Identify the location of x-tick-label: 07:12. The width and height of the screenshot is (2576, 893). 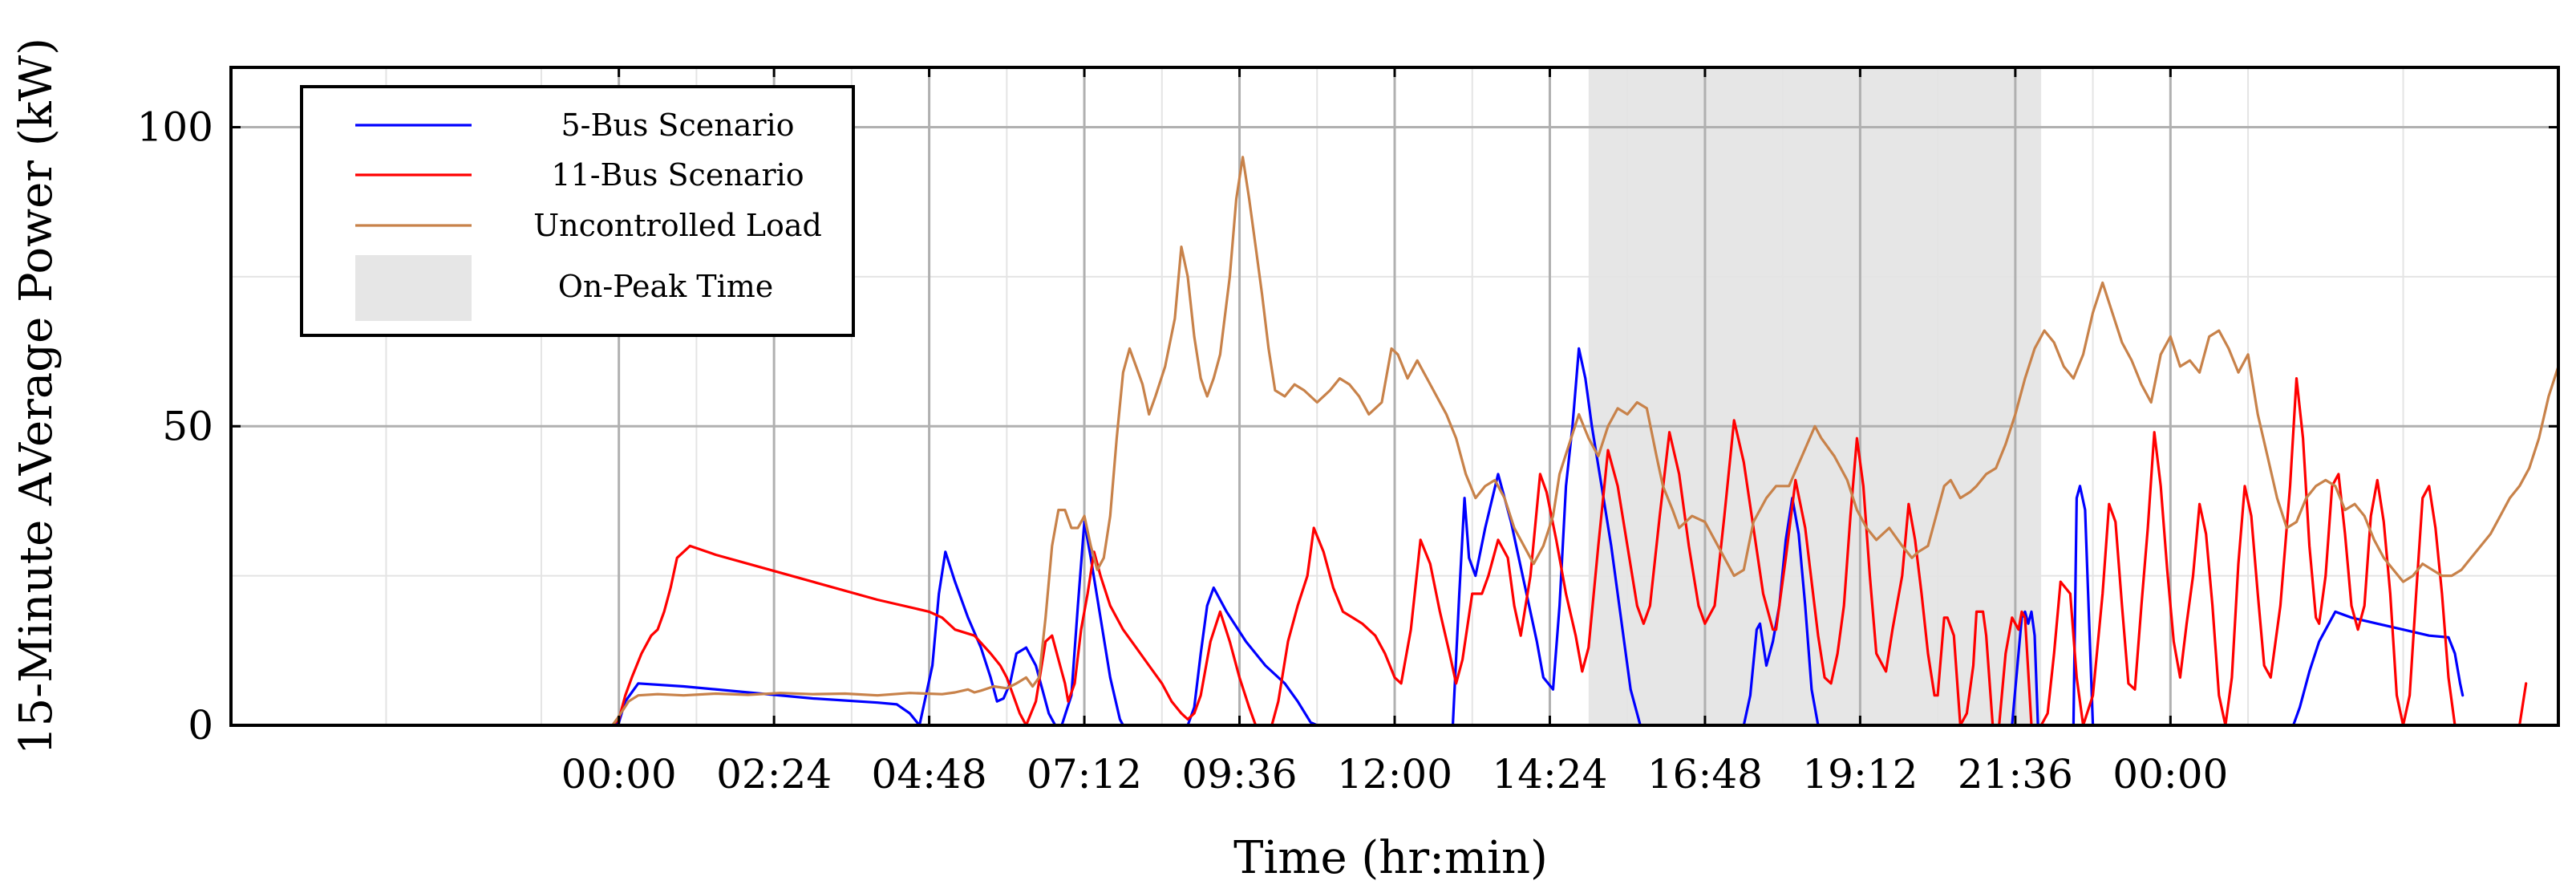
(1084, 774).